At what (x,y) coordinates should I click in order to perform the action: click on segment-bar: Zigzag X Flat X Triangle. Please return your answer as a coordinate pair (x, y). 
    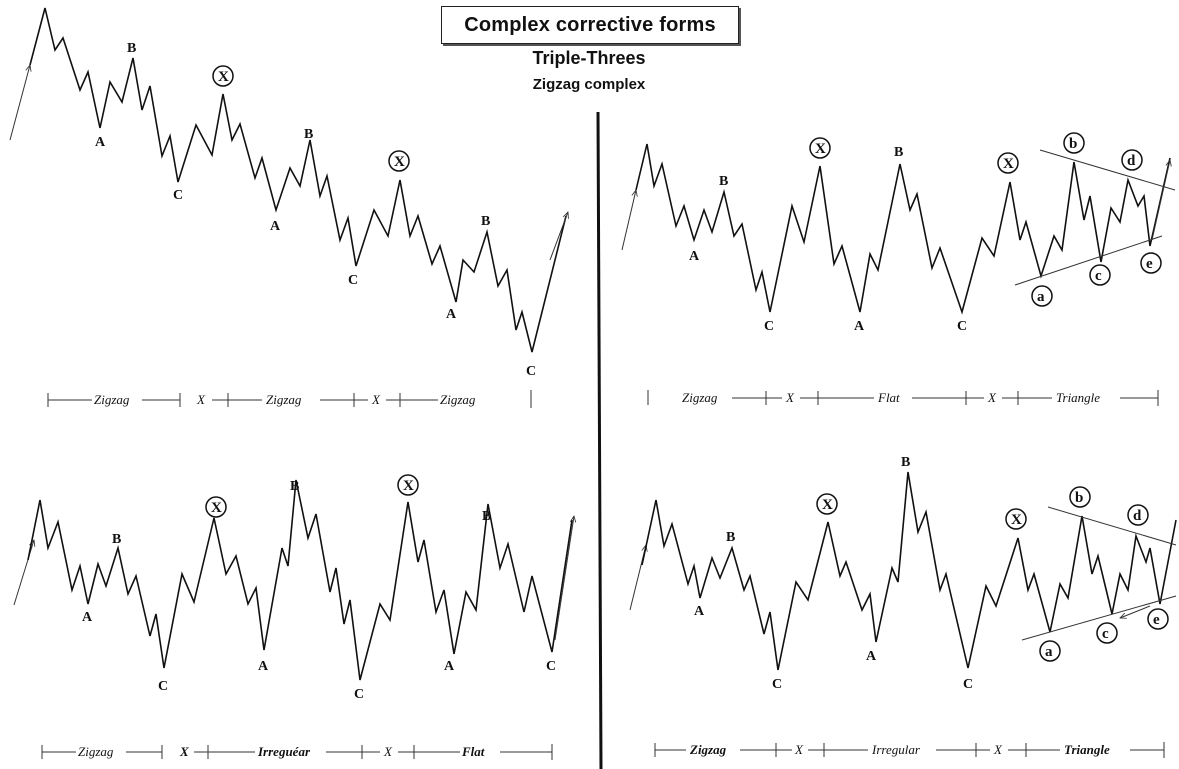
    Looking at the image, I should click on (903, 398).